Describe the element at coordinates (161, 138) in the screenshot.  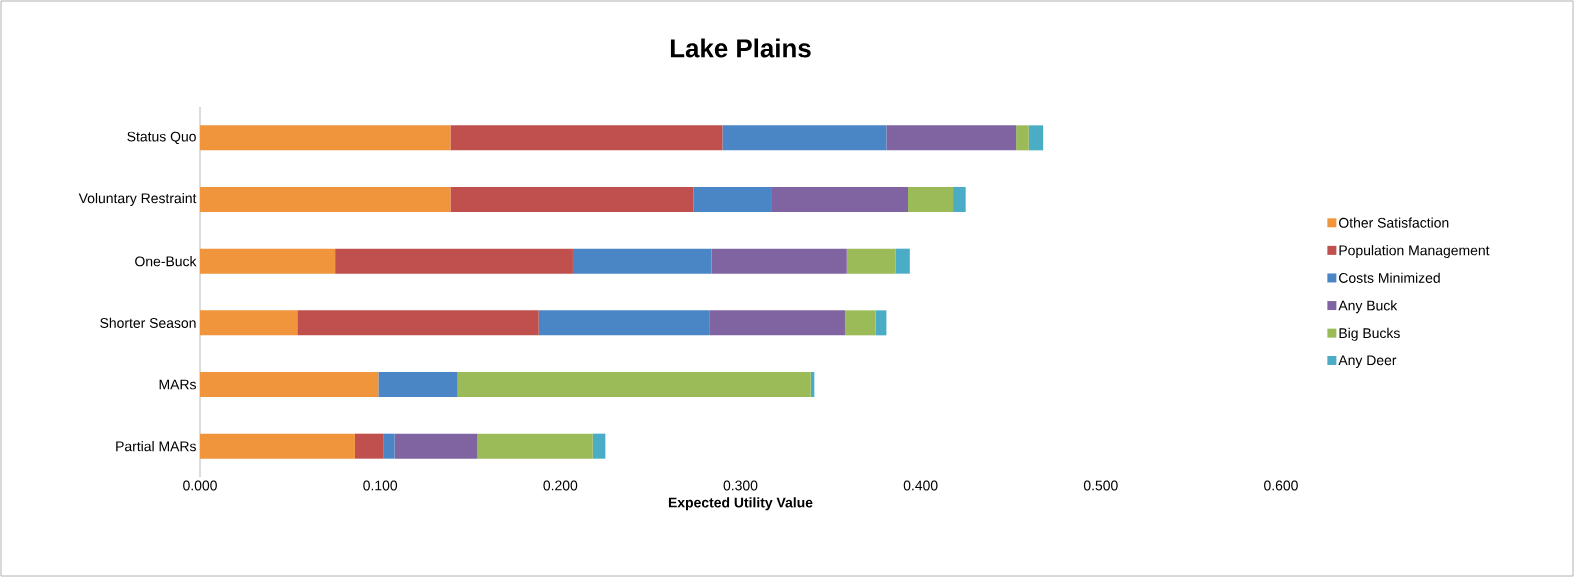
I see `y-tick-label: Status Quo` at that location.